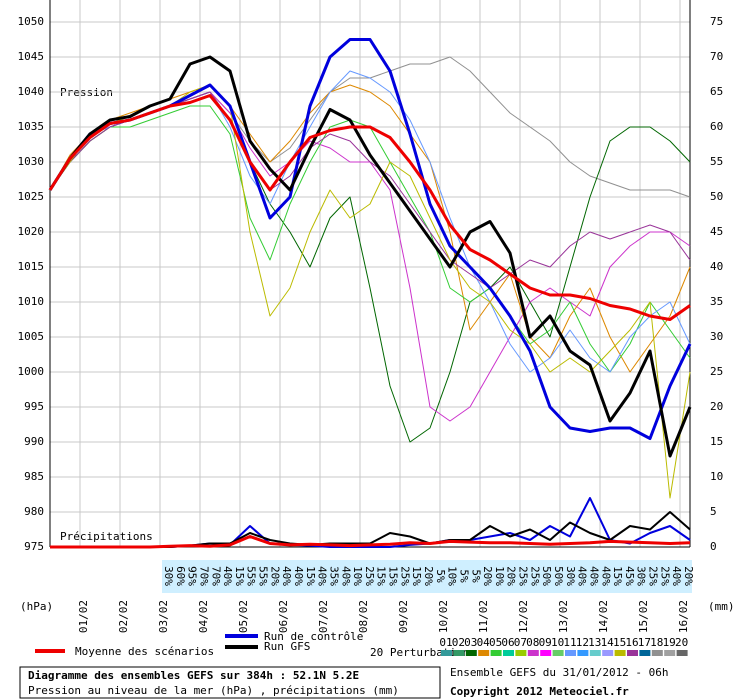 This screenshot has width=740, height=700. I want to click on y2-tick-label: 20, so click(716, 406).